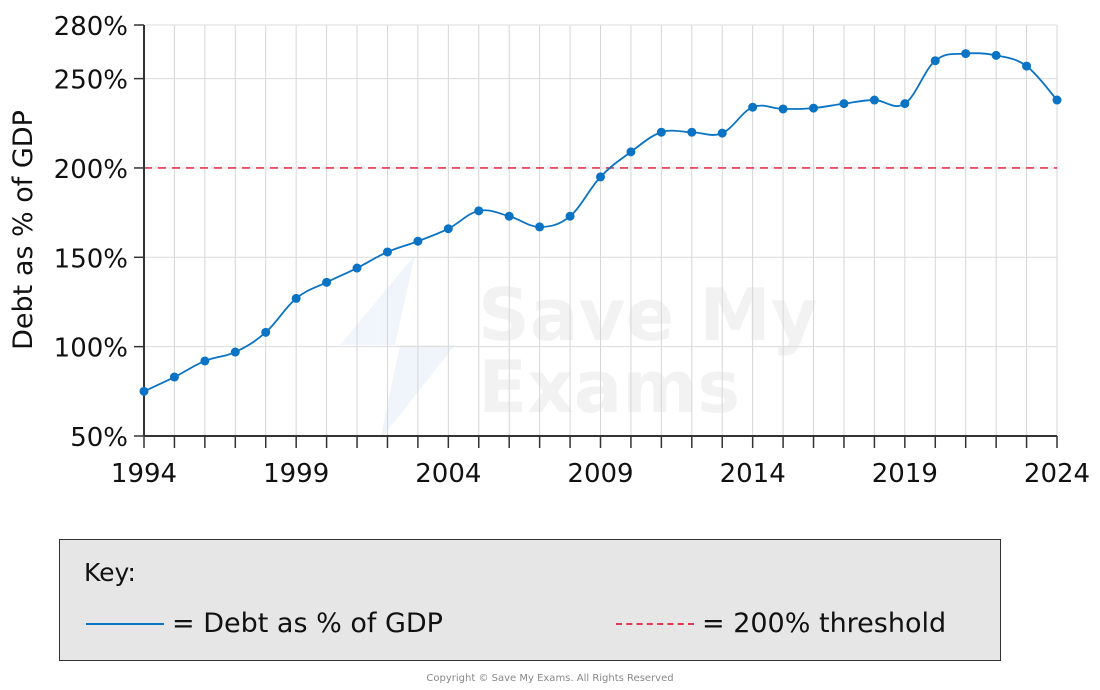 Image resolution: width=1100 pixels, height=690 pixels. I want to click on y-tick-label: 50%, so click(99, 438).